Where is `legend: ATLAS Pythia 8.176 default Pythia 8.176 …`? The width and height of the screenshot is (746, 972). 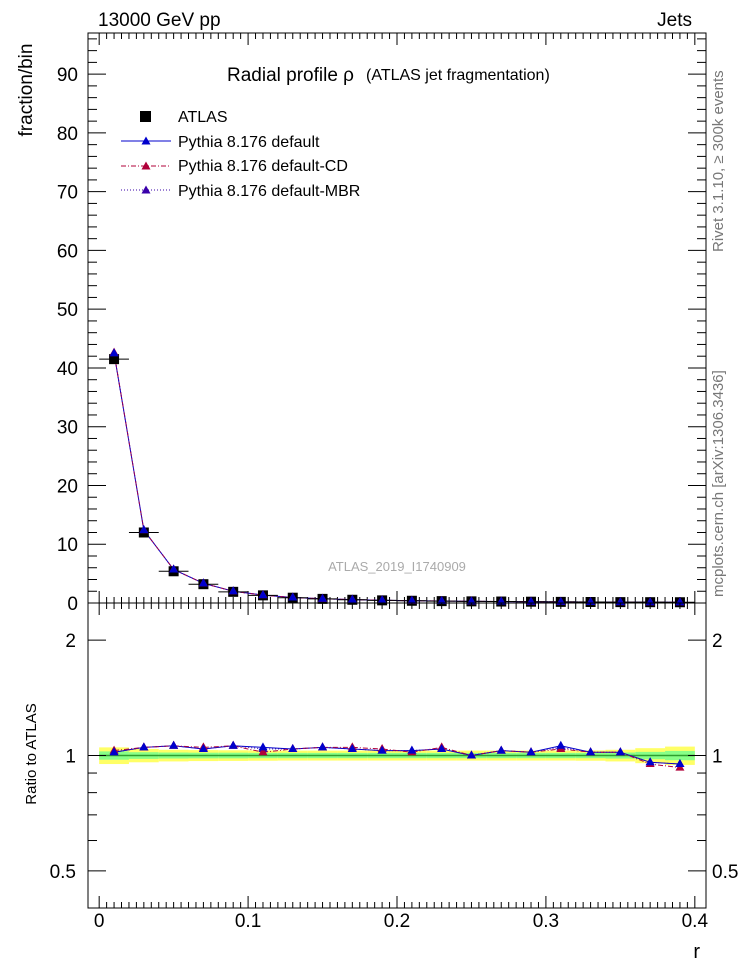 legend: ATLAS Pythia 8.176 default Pythia 8.176 … is located at coordinates (240, 154).